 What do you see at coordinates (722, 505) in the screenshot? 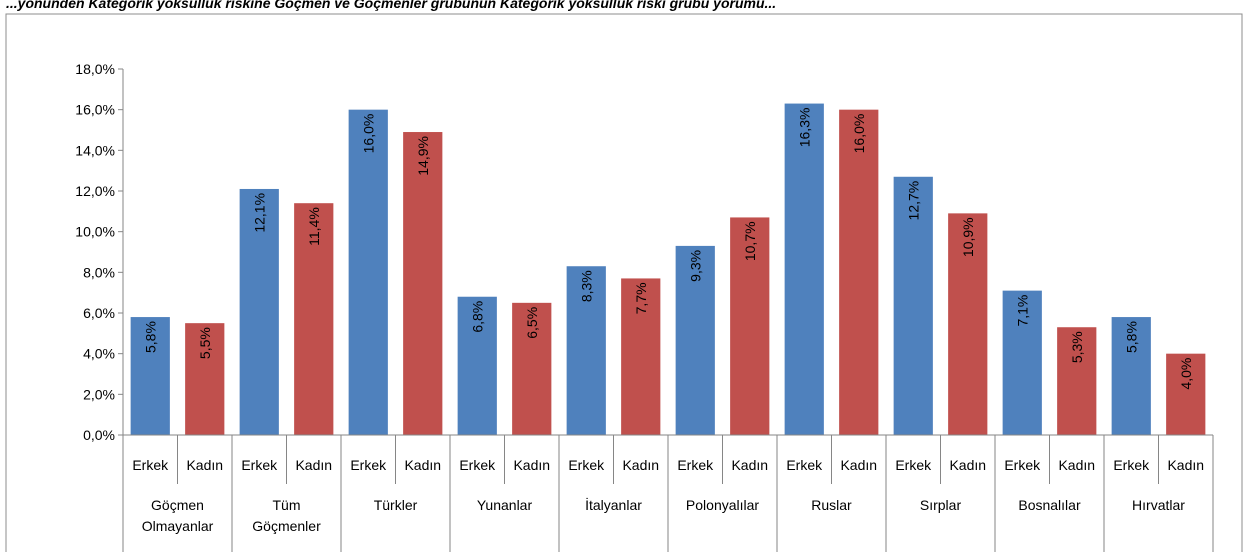
I see `x-group-label: Polonyalılar` at bounding box center [722, 505].